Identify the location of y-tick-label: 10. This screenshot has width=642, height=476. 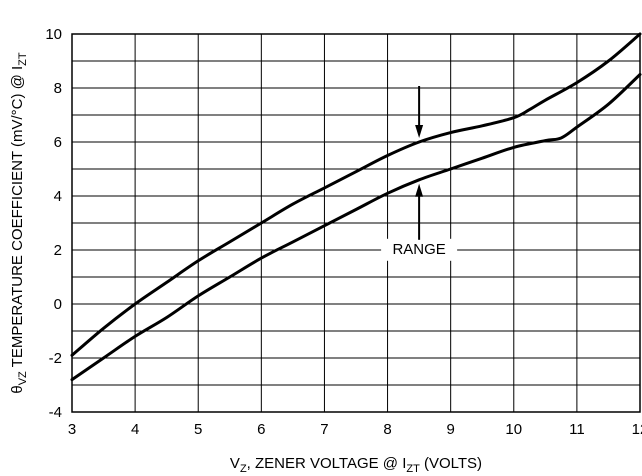
(53, 34).